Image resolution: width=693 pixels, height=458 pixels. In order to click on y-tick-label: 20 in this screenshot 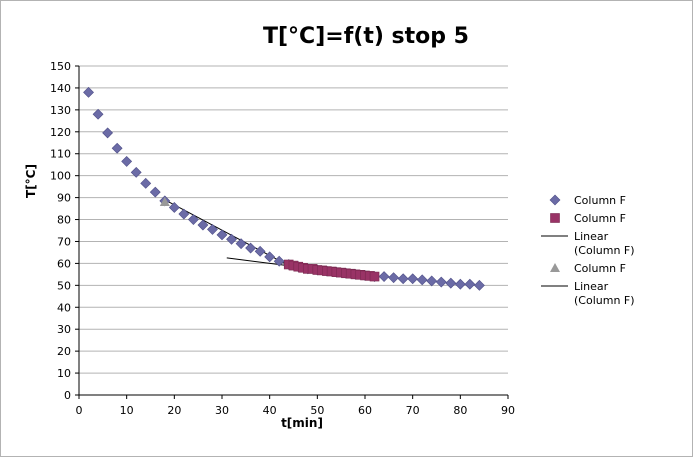, I will do `click(64, 351)`.